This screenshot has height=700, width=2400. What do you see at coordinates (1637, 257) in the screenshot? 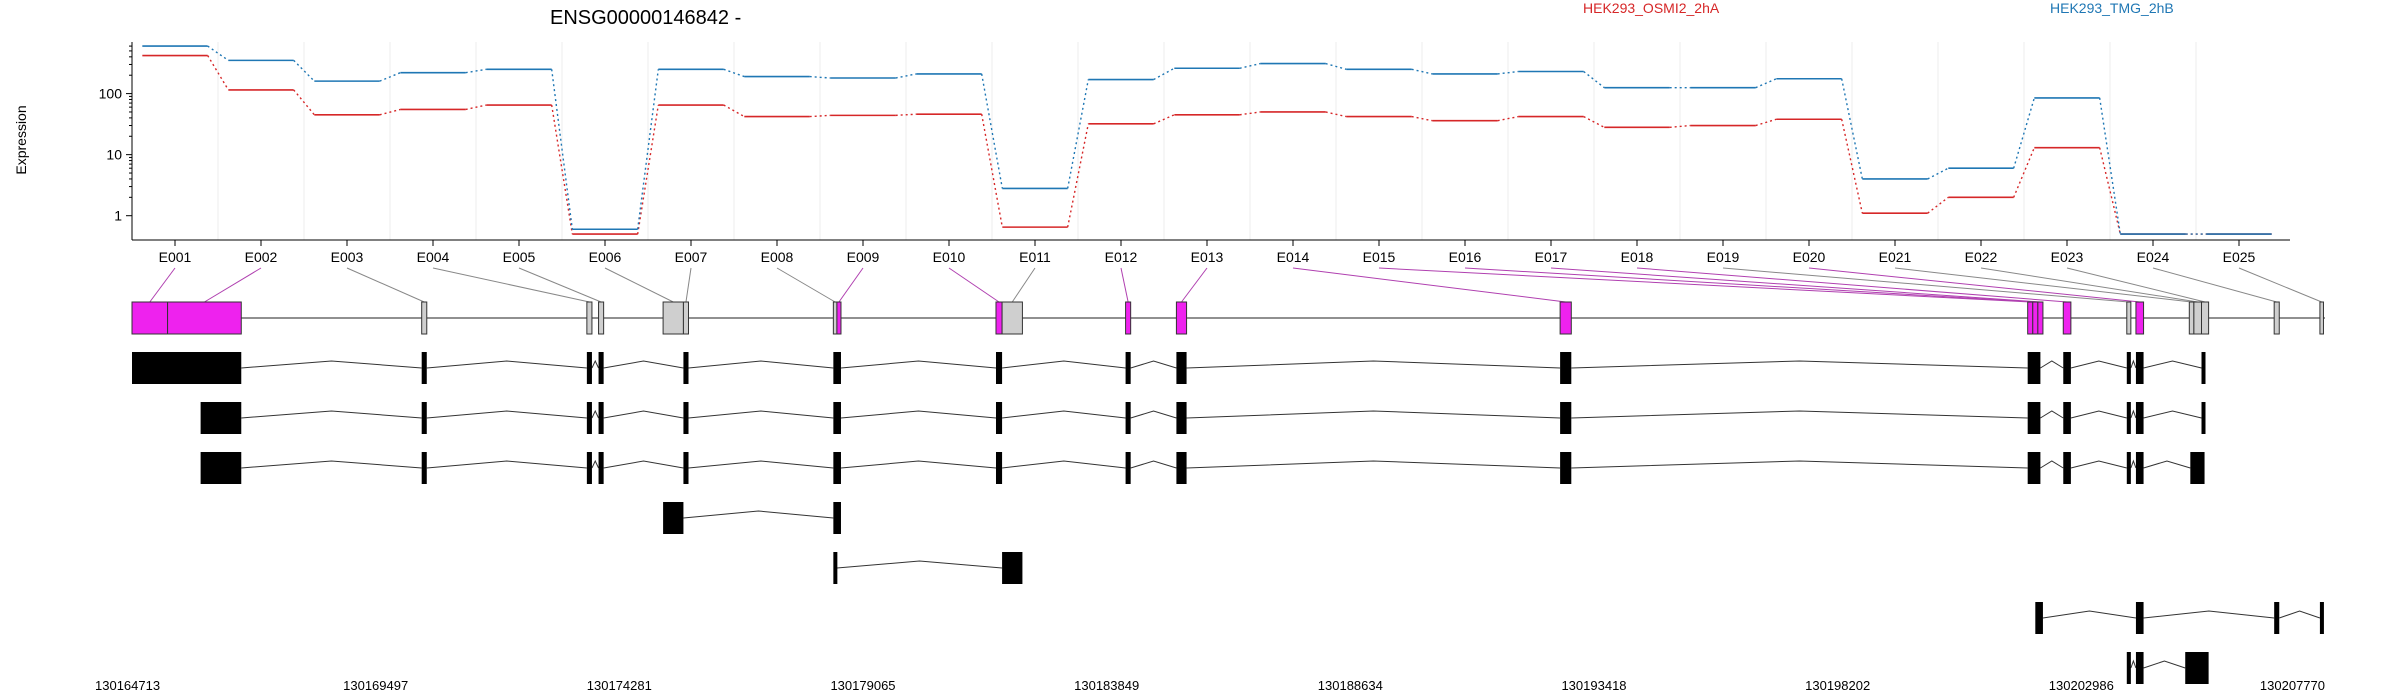
I see `x-tick-label: E018` at bounding box center [1637, 257].